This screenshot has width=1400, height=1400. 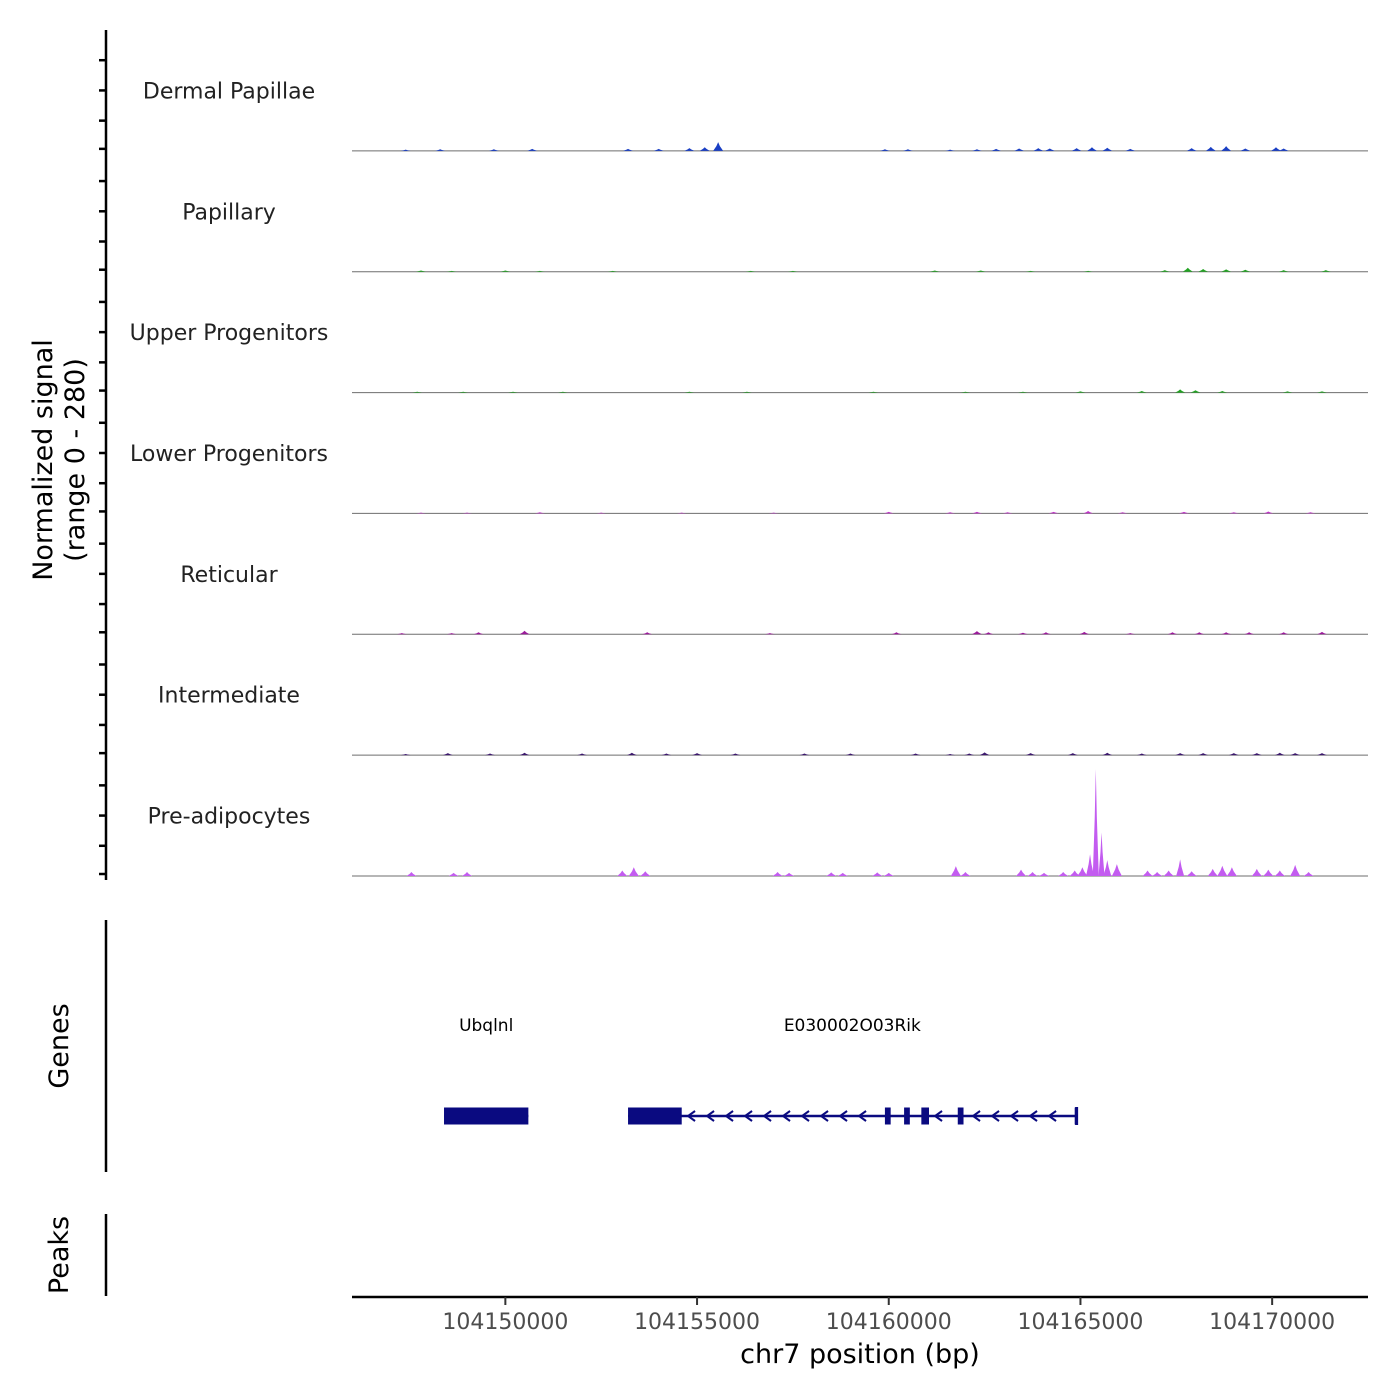 What do you see at coordinates (229, 333) in the screenshot?
I see `track-label: Upper Progenitors` at bounding box center [229, 333].